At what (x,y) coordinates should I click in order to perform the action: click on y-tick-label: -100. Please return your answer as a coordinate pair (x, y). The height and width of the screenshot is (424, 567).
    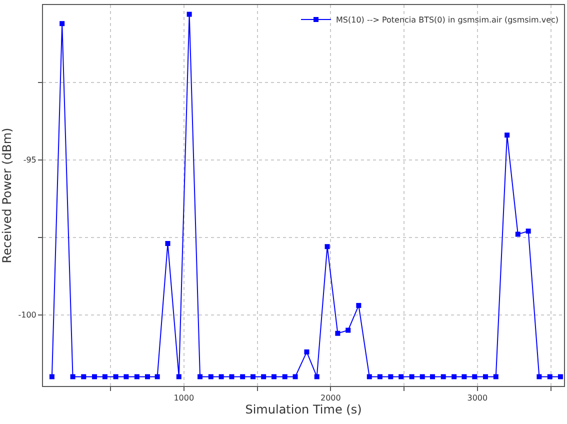
    Looking at the image, I should click on (27, 315).